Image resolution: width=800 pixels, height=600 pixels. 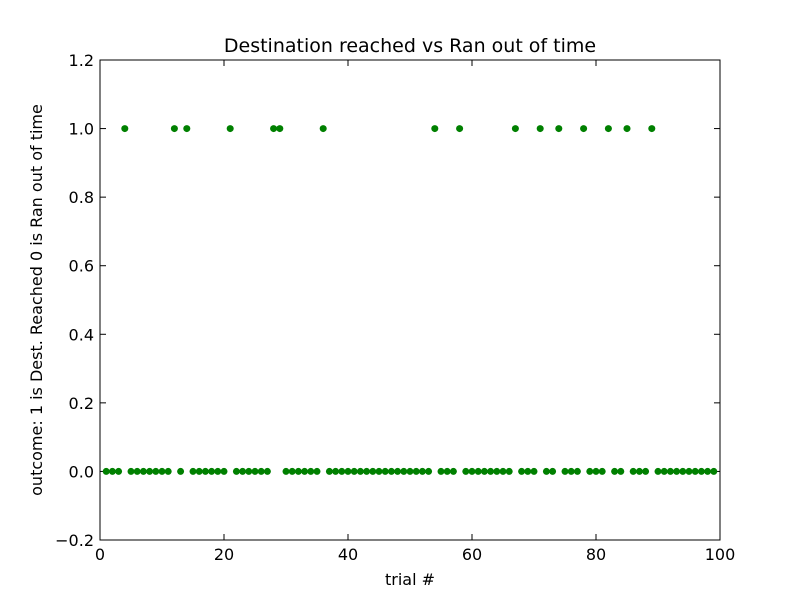 What do you see at coordinates (410, 579) in the screenshot?
I see `x-axis-label: trial #` at bounding box center [410, 579].